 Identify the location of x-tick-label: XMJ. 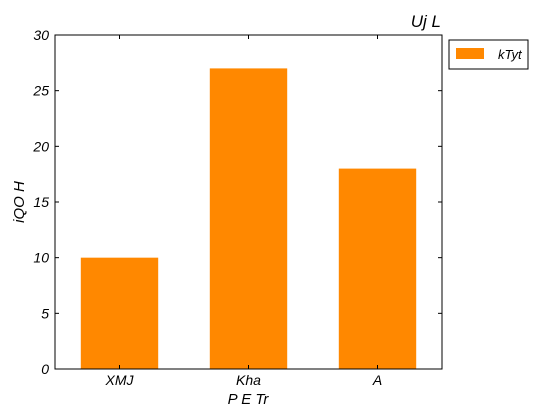
(120, 380).